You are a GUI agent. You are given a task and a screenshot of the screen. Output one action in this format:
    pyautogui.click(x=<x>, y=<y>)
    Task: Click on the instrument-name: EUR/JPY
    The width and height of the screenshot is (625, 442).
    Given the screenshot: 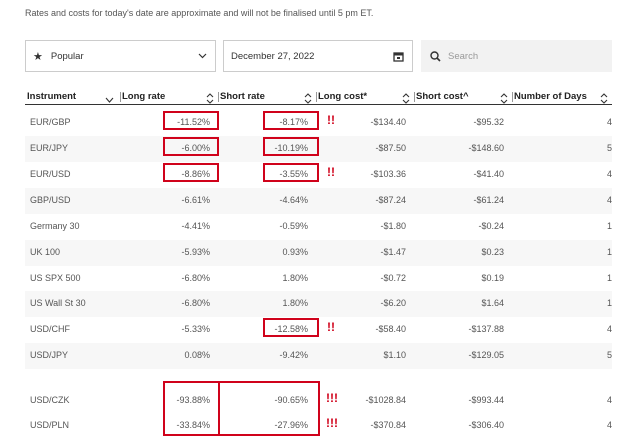 What is the action you would take?
    pyautogui.click(x=49, y=148)
    